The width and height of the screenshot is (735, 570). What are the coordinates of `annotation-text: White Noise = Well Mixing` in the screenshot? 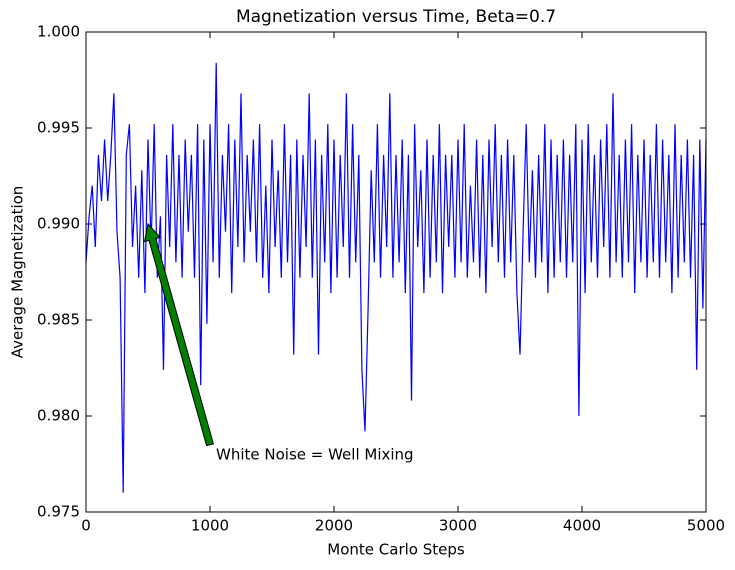 It's located at (315, 454).